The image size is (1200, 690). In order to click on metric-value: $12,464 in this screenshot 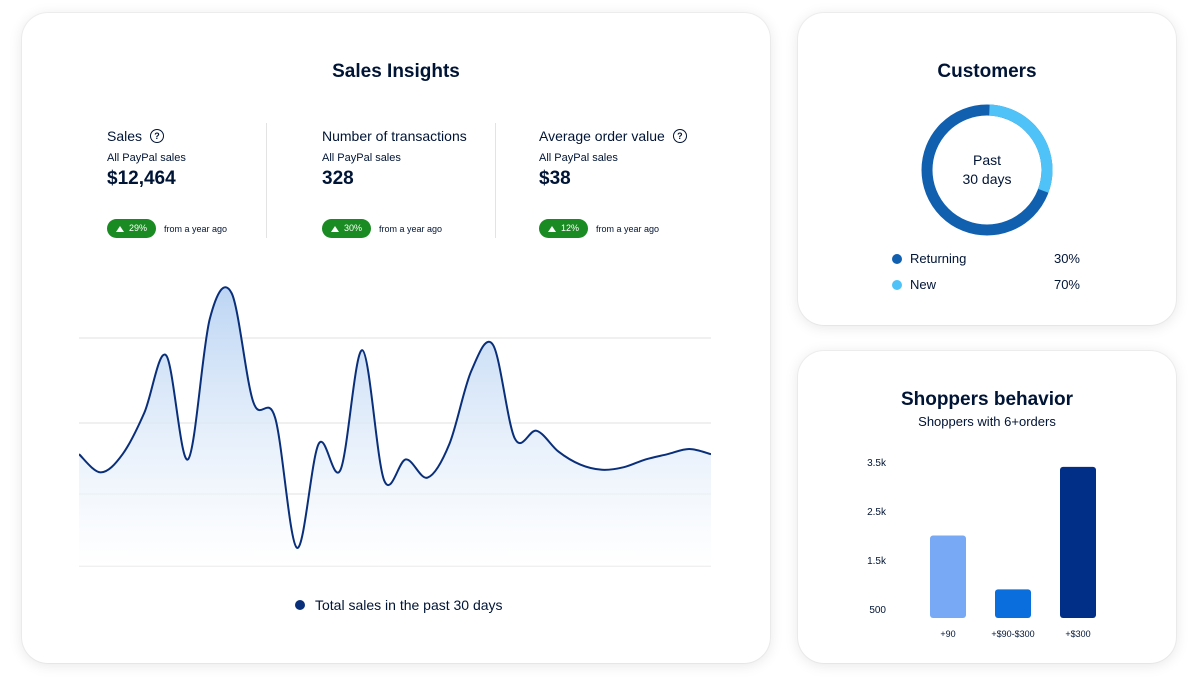, I will do `click(141, 178)`.